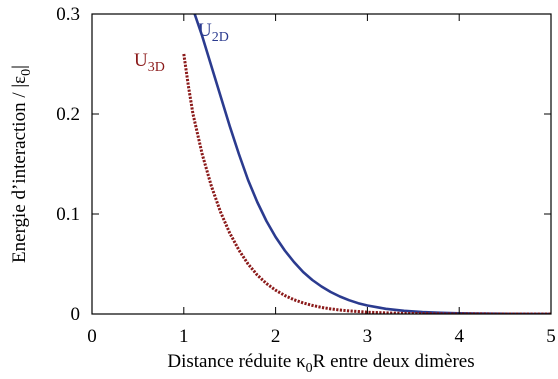 The height and width of the screenshot is (379, 558). Describe the element at coordinates (149, 62) in the screenshot. I see `series-label-u3d: U3D` at that location.